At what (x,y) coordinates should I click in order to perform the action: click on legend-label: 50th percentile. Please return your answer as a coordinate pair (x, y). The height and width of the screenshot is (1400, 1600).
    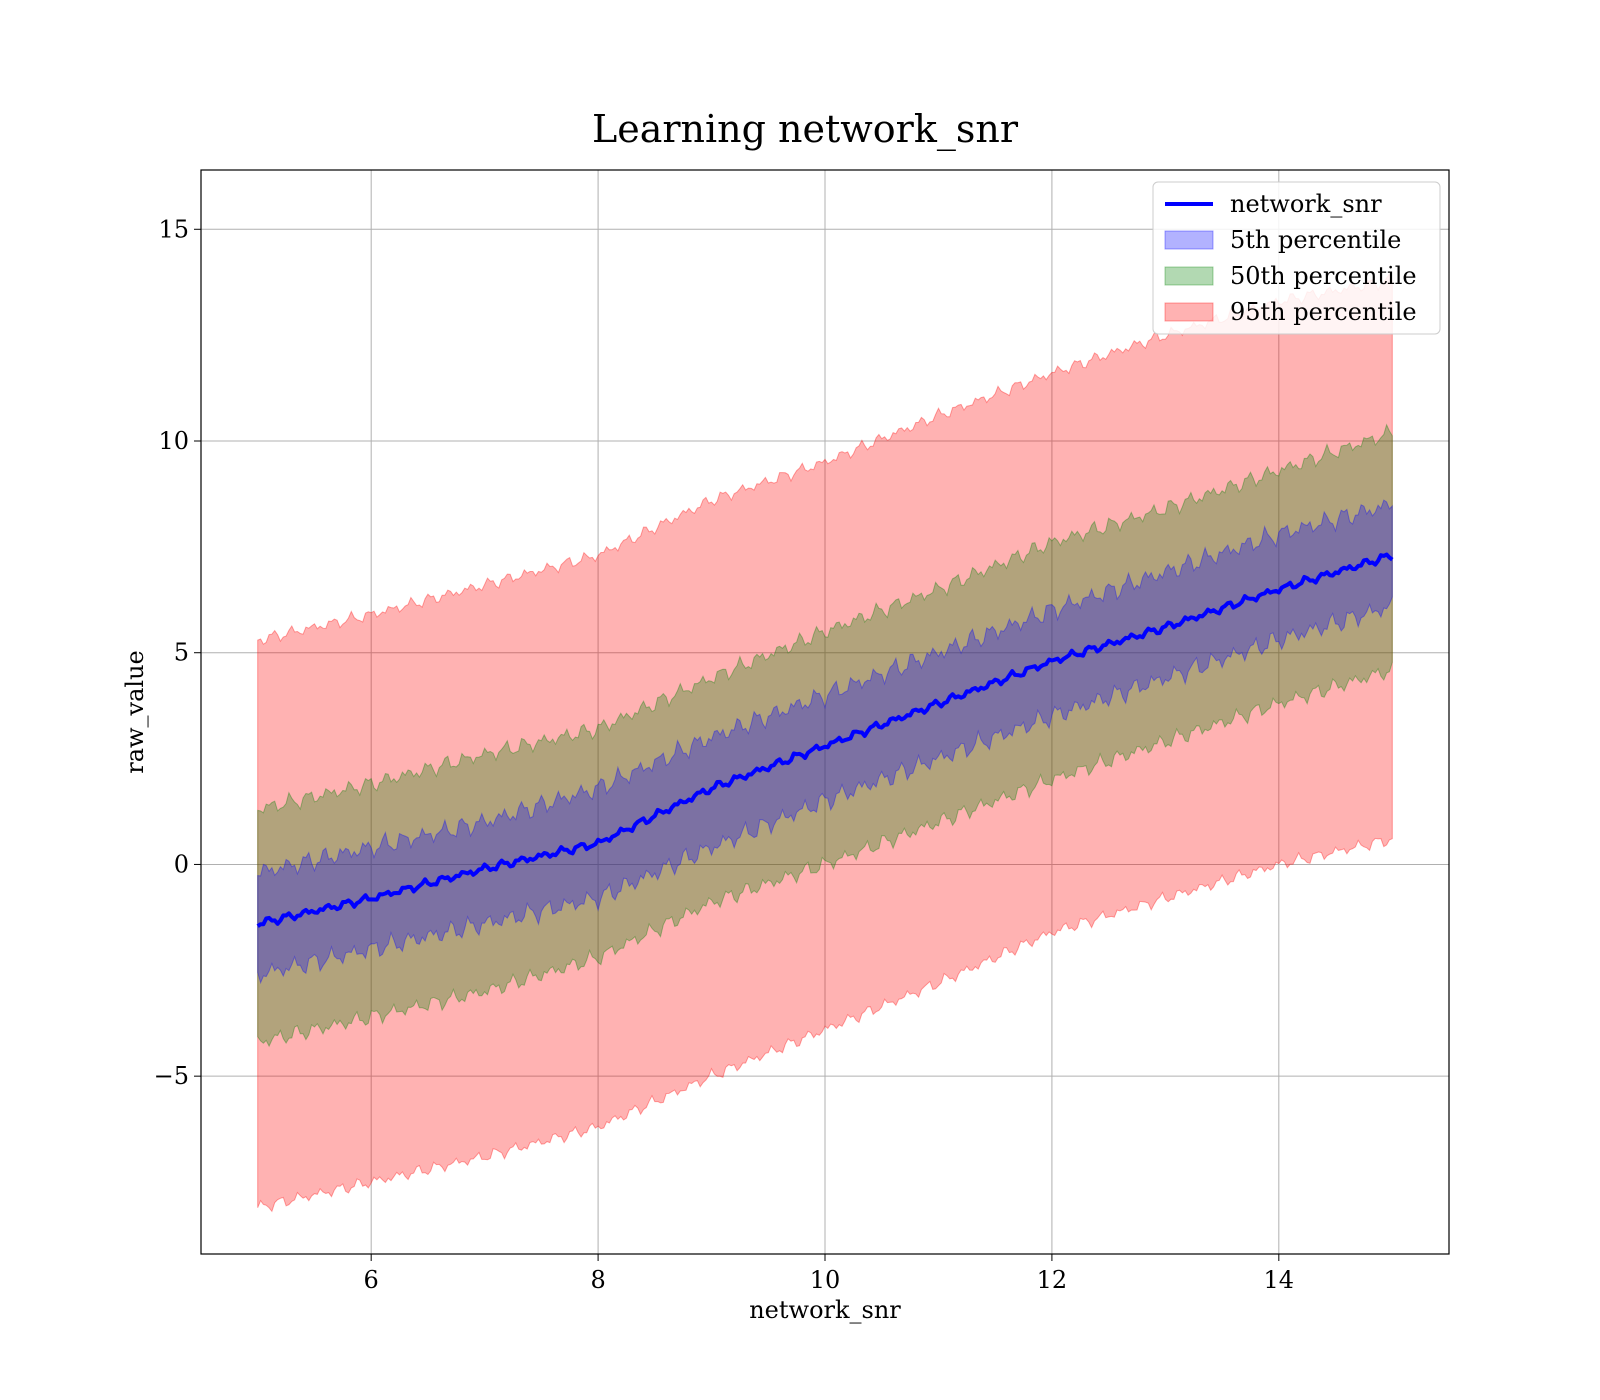
    Looking at the image, I should click on (1323, 276).